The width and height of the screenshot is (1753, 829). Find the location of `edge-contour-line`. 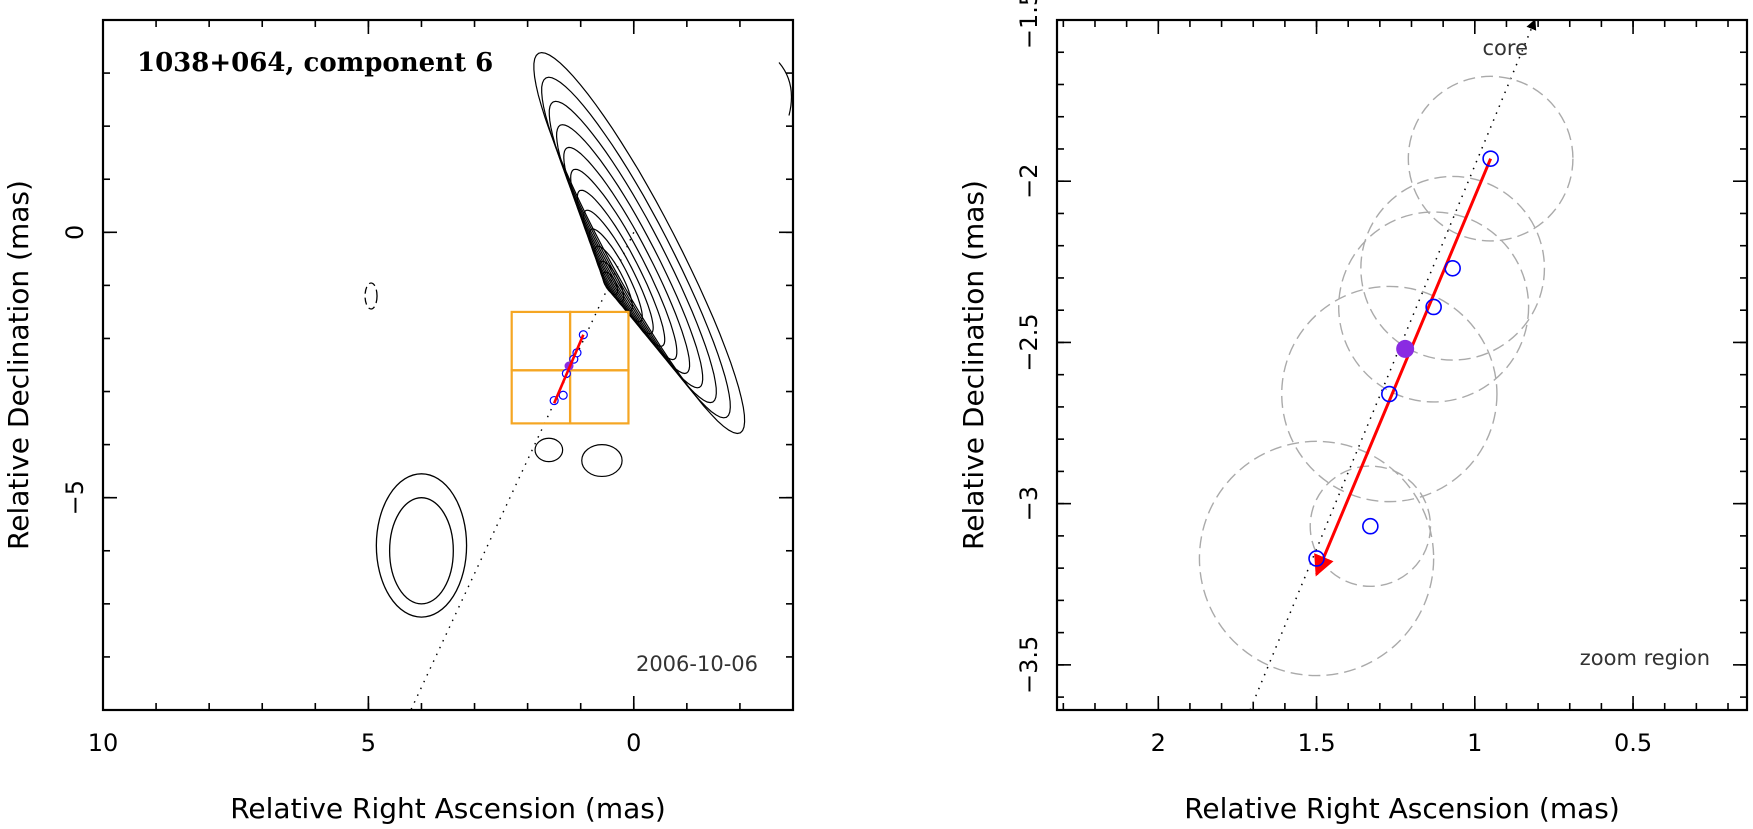

edge-contour-line is located at coordinates (785, 89).